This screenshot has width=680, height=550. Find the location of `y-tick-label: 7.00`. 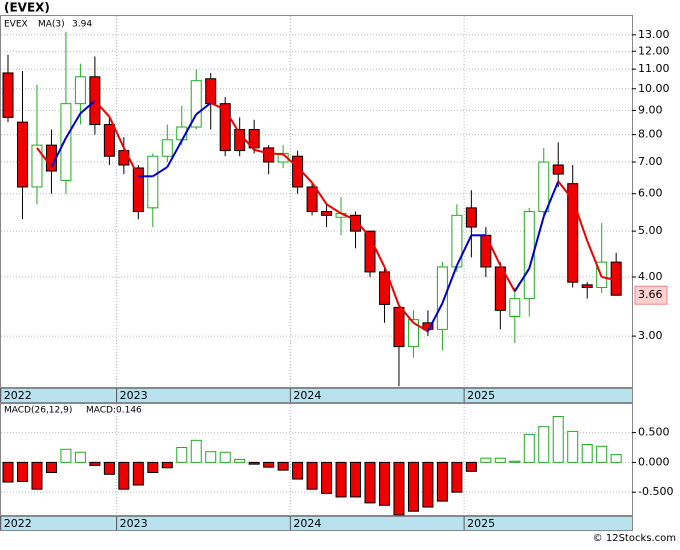

y-tick-label: 7.00 is located at coordinates (650, 161).